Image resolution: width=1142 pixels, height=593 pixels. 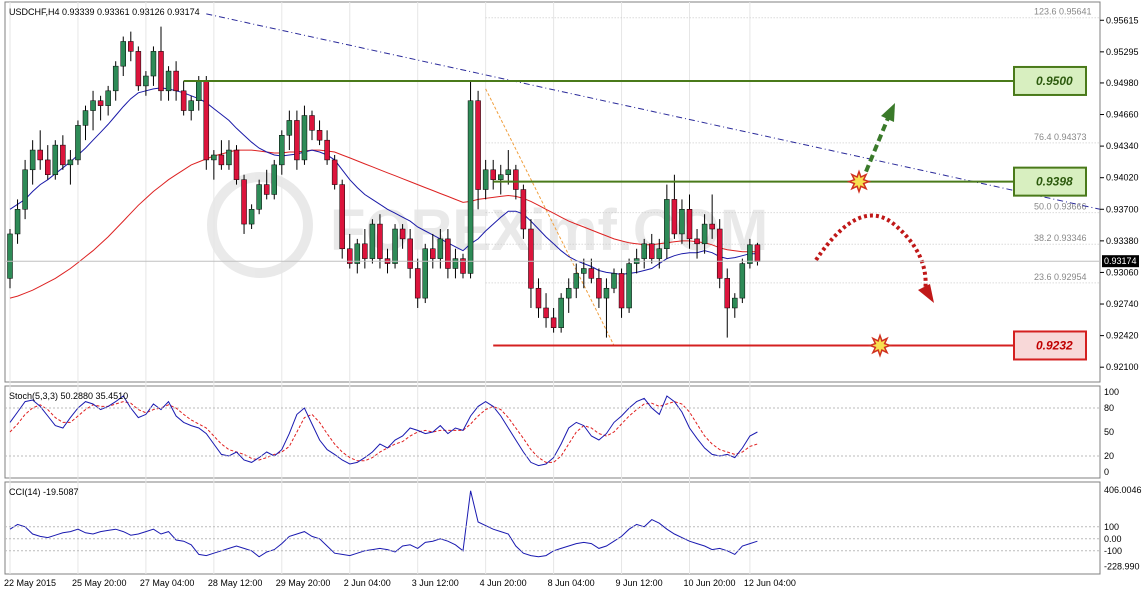 I want to click on stoch-tick-label: 50, so click(x=1109, y=432).